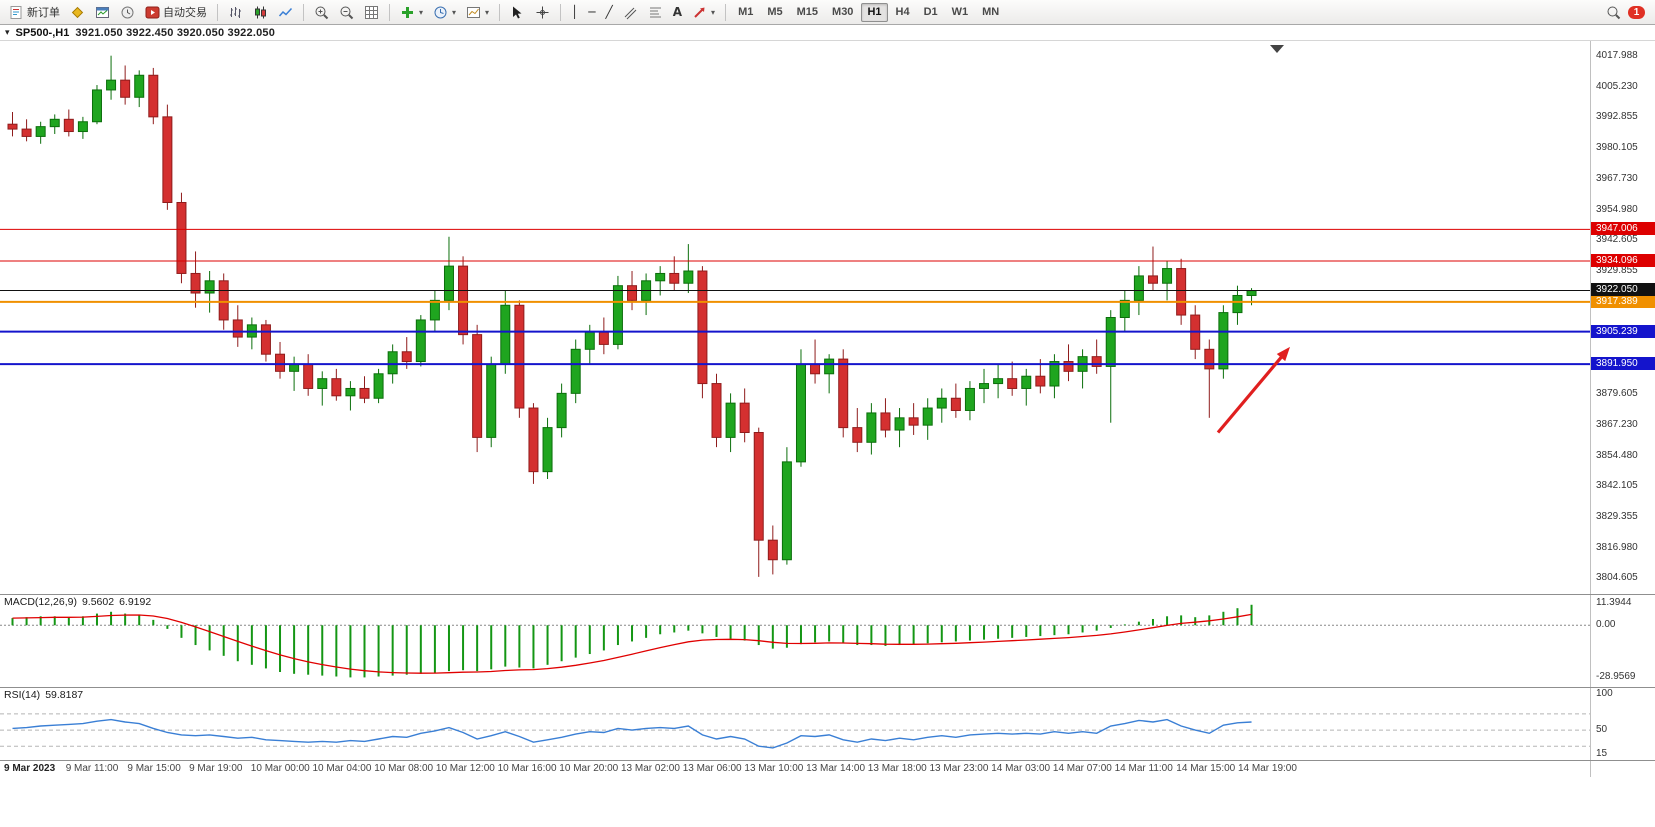 The width and height of the screenshot is (1655, 827). What do you see at coordinates (874, 12) in the screenshot?
I see `timeframe-h1-button: H1` at bounding box center [874, 12].